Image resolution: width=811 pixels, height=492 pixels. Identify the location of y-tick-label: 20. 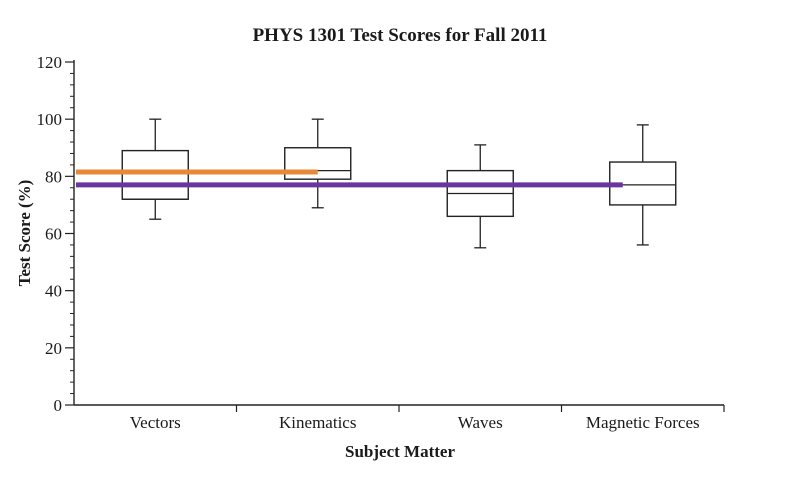
(53, 348).